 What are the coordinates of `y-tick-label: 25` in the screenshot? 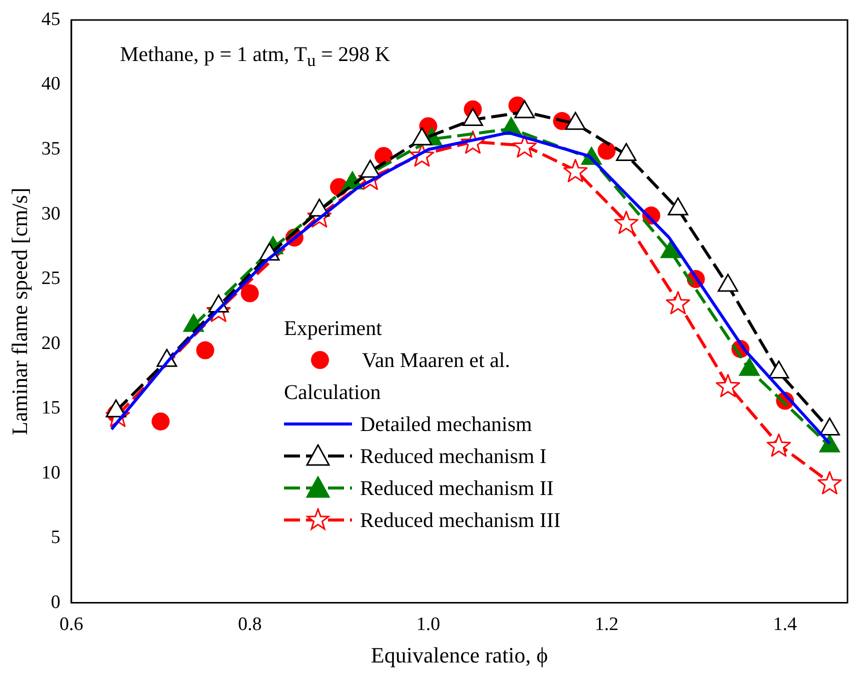 It's located at (50, 279).